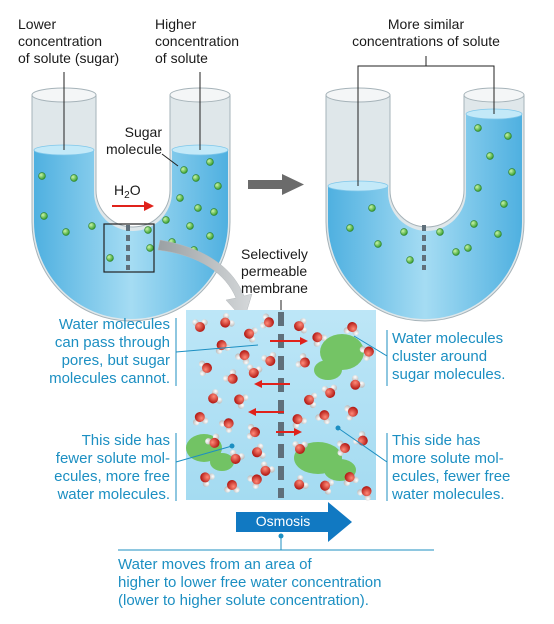  What do you see at coordinates (426, 32) in the screenshot?
I see `similar-concentration-label: More similar concentrations of solute` at bounding box center [426, 32].